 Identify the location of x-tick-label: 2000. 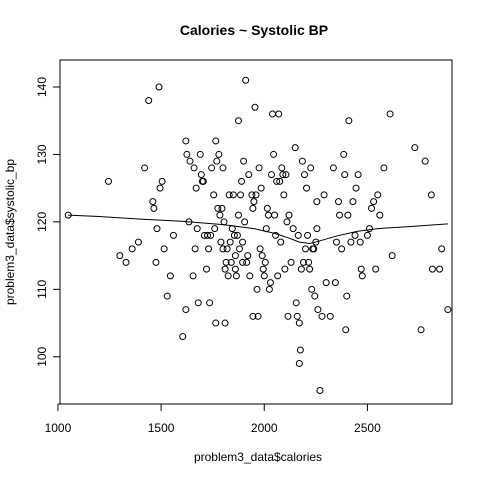
(264, 428).